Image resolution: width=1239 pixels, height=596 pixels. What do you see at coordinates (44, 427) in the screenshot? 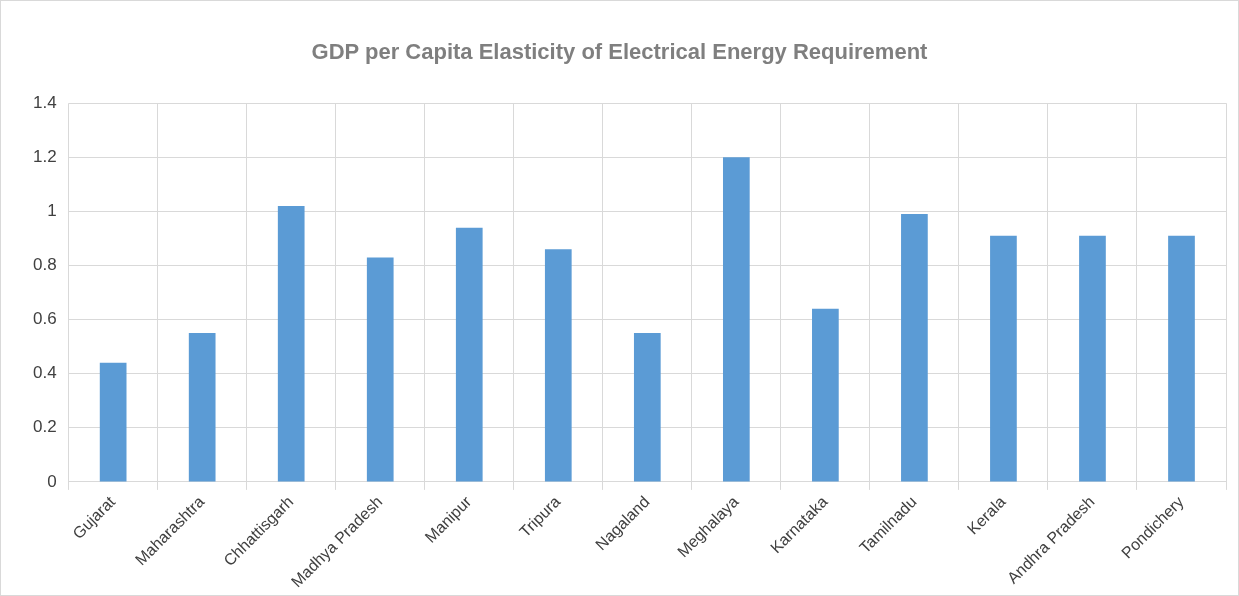
I see `y-tick-label: 0.2` at bounding box center [44, 427].